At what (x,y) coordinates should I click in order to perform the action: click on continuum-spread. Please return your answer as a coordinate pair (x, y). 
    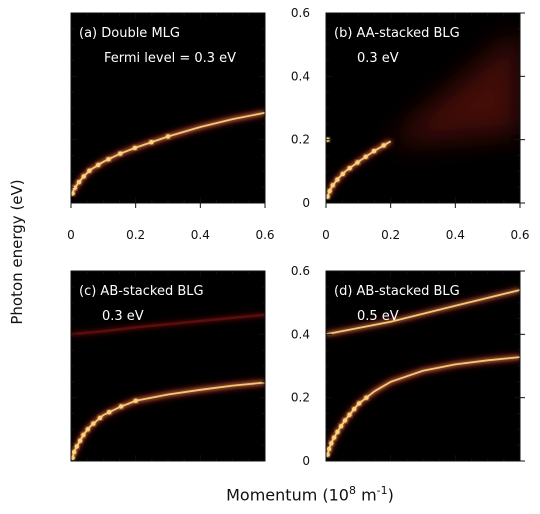
    Looking at the image, I should click on (455, 86).